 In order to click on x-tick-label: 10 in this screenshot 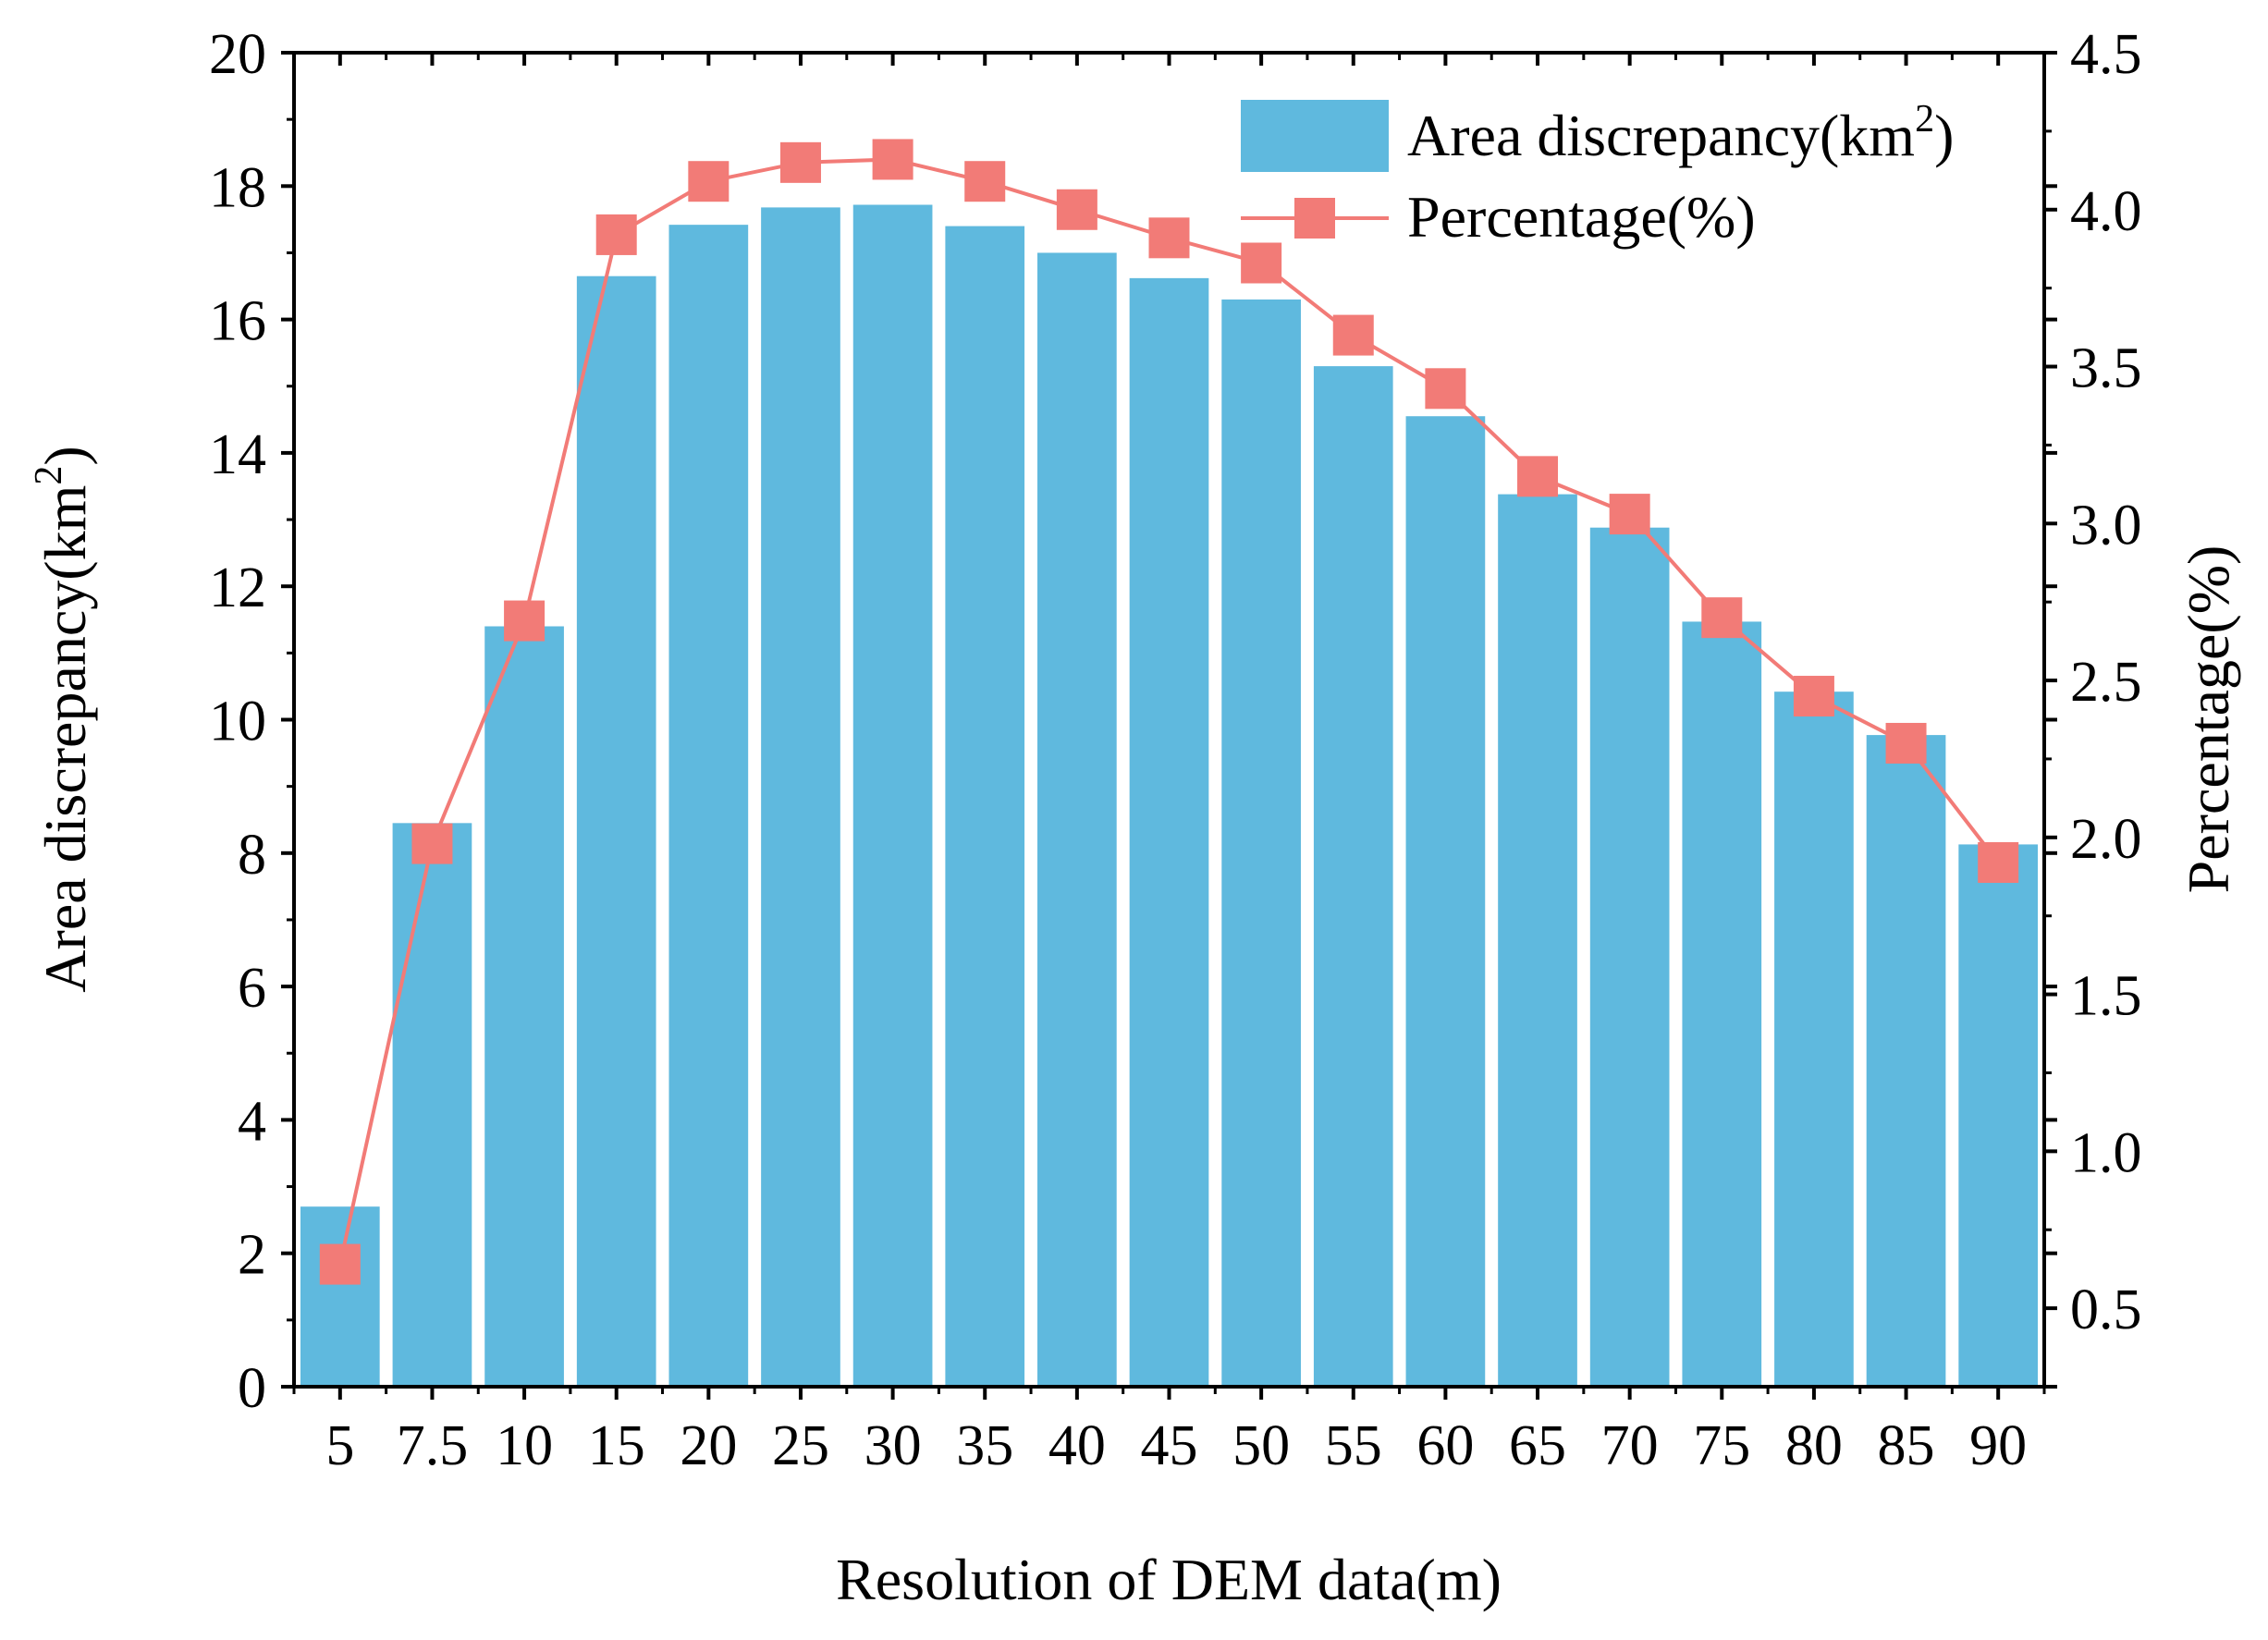, I will do `click(524, 1445)`.